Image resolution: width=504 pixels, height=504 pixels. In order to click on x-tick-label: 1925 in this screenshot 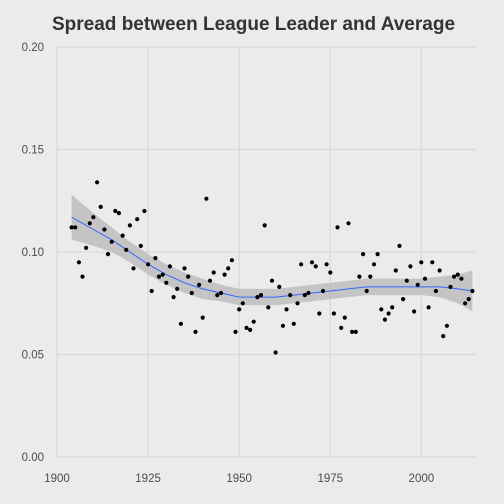, I will do `click(148, 479)`.